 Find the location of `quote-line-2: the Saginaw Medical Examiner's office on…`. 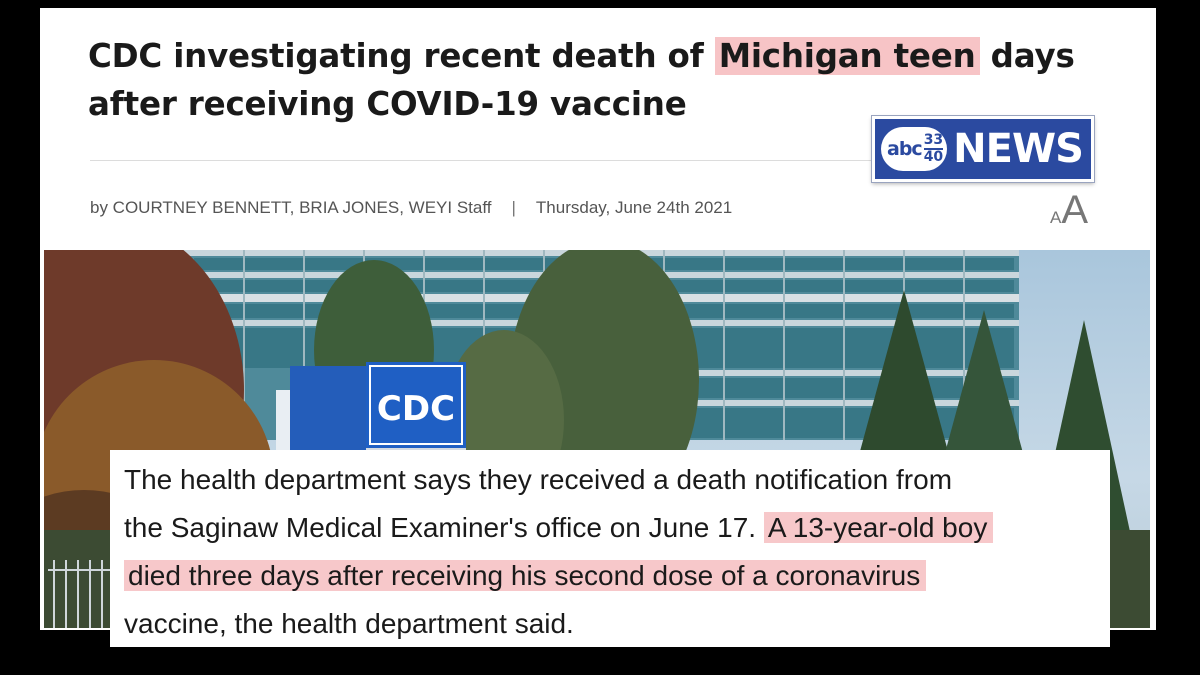

quote-line-2: the Saginaw Medical Examiner's office on… is located at coordinates (610, 528).